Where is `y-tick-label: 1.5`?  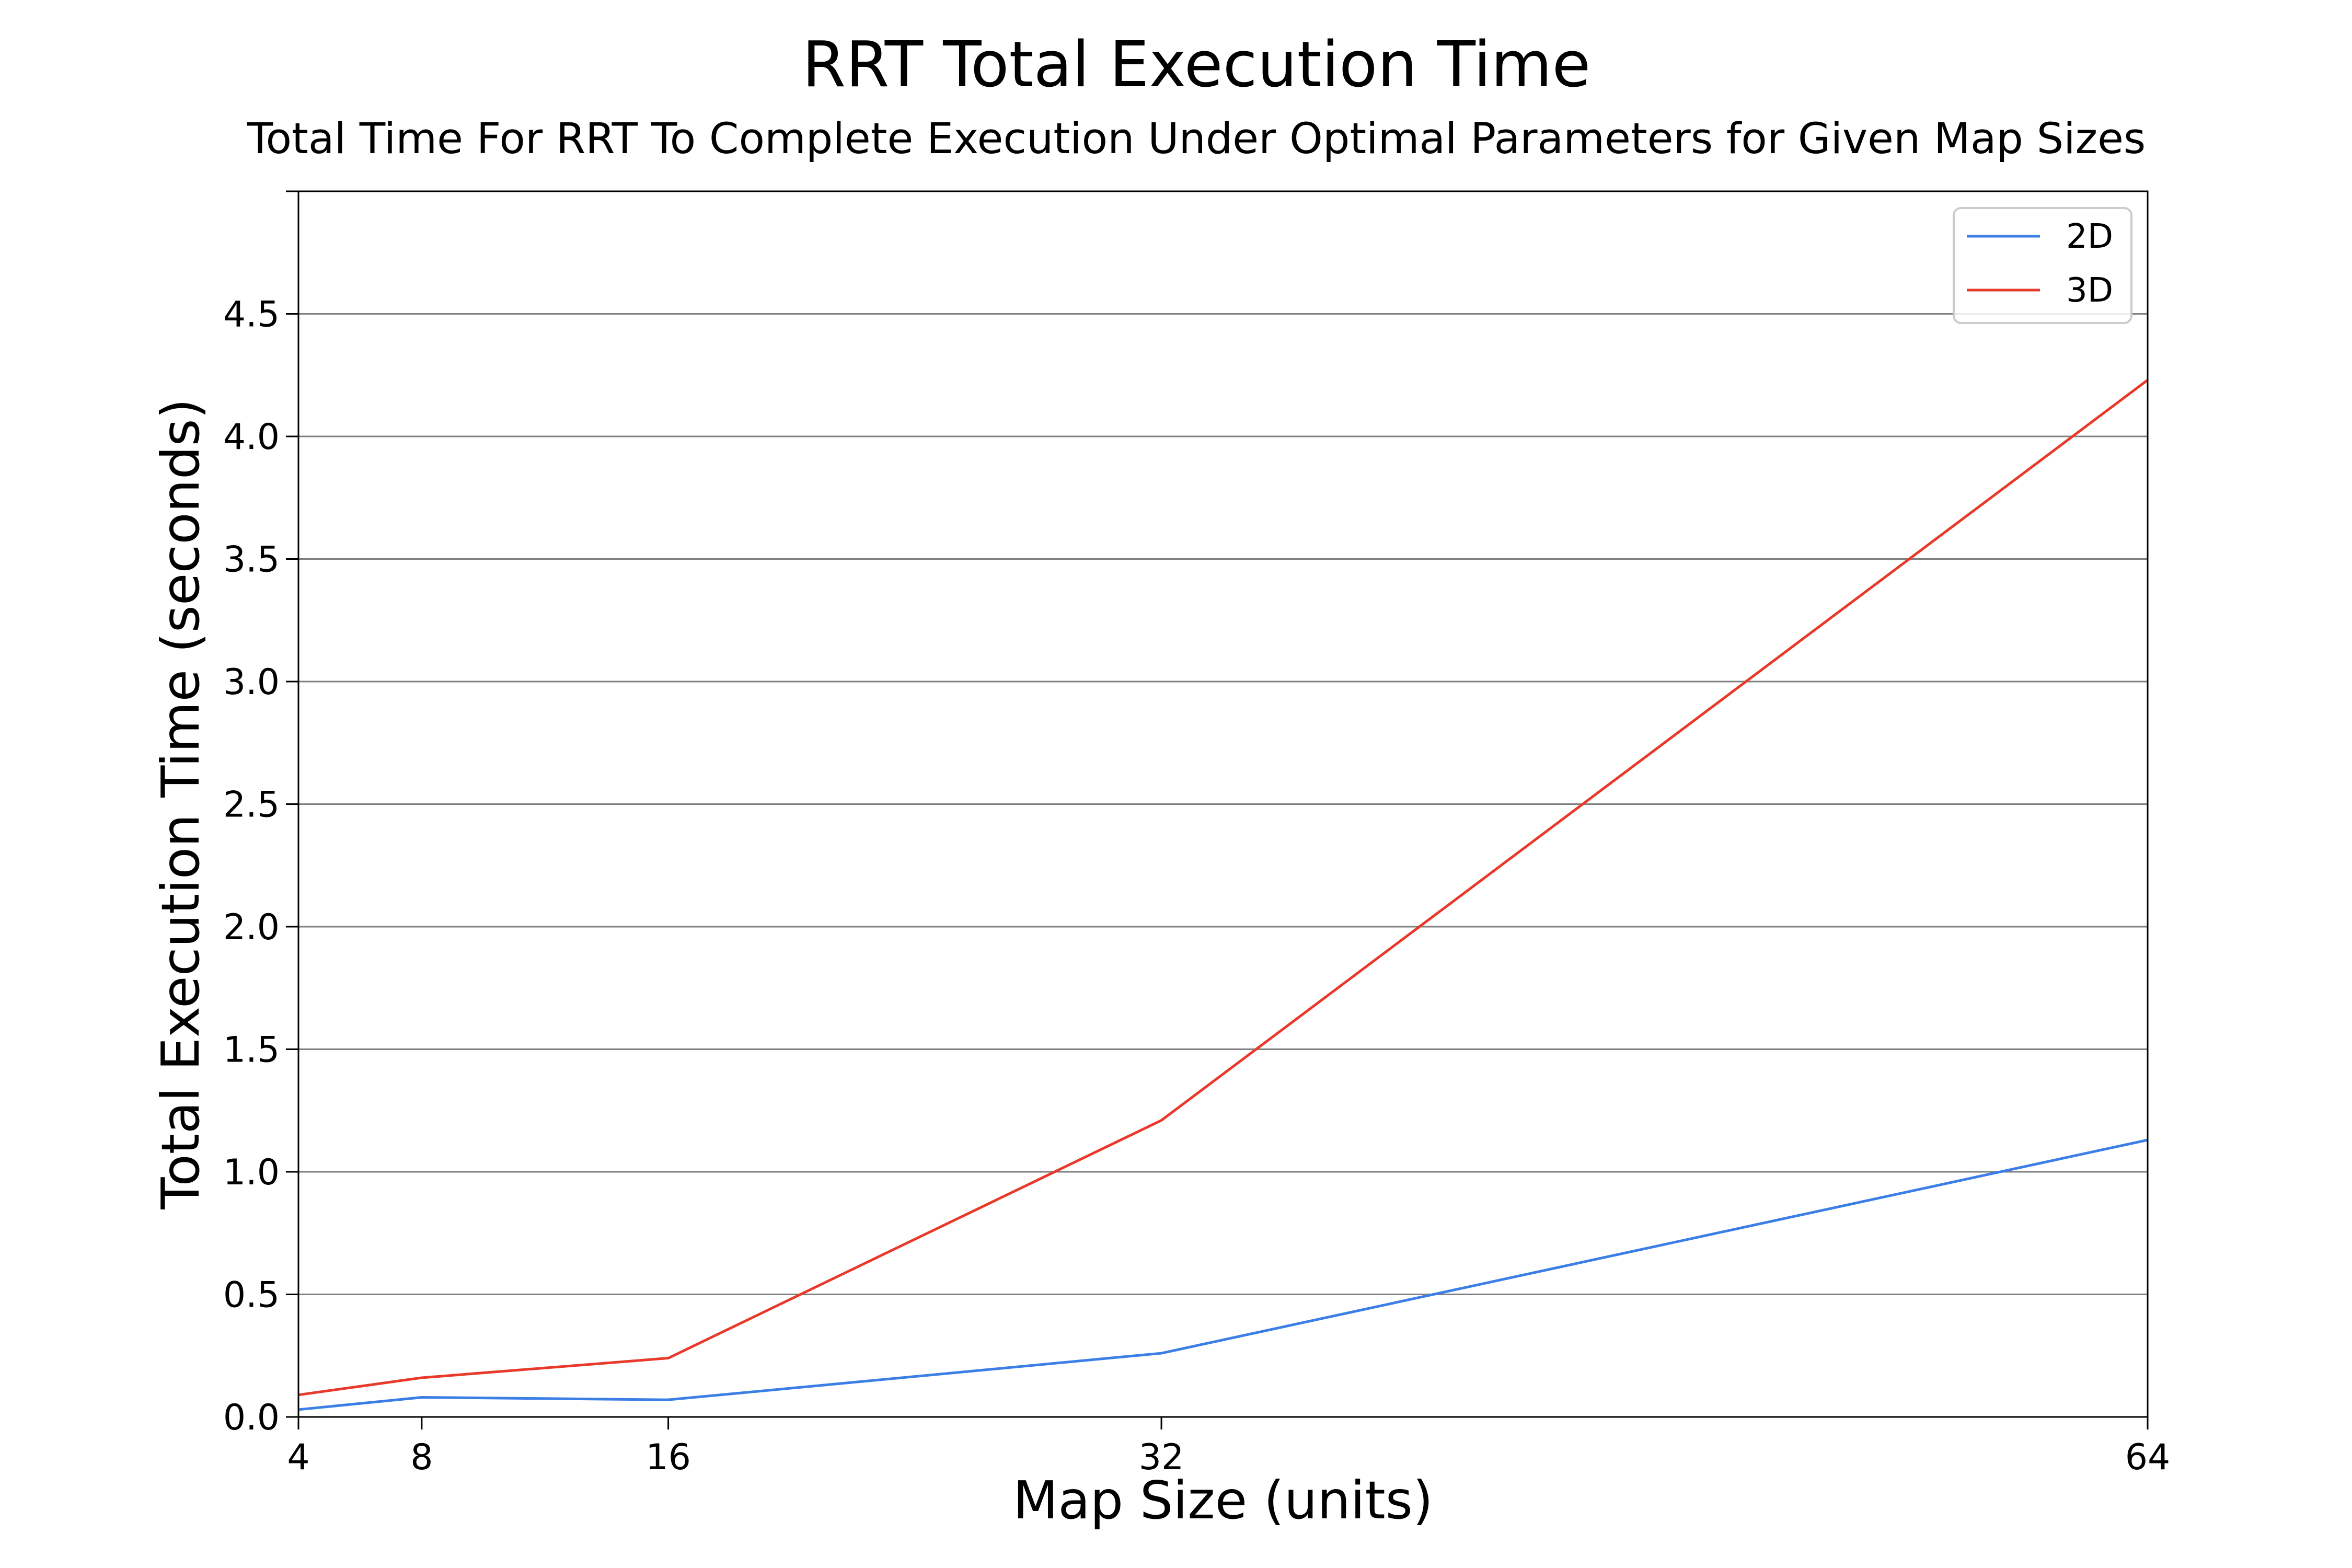 y-tick-label: 1.5 is located at coordinates (251, 1050).